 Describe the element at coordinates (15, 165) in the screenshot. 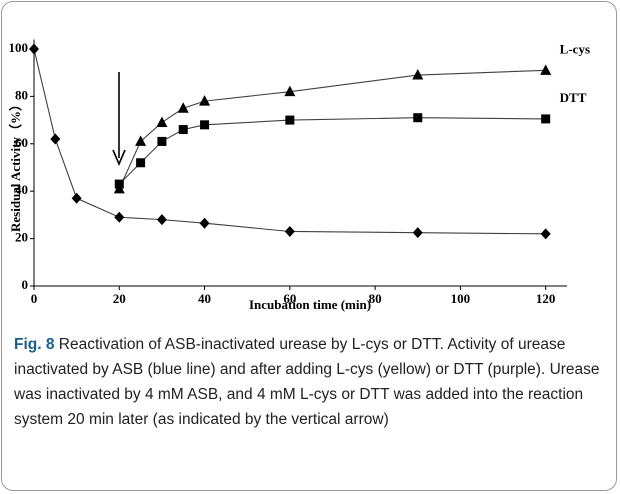

I see `y-axis-label: Residual Activity（%）` at that location.